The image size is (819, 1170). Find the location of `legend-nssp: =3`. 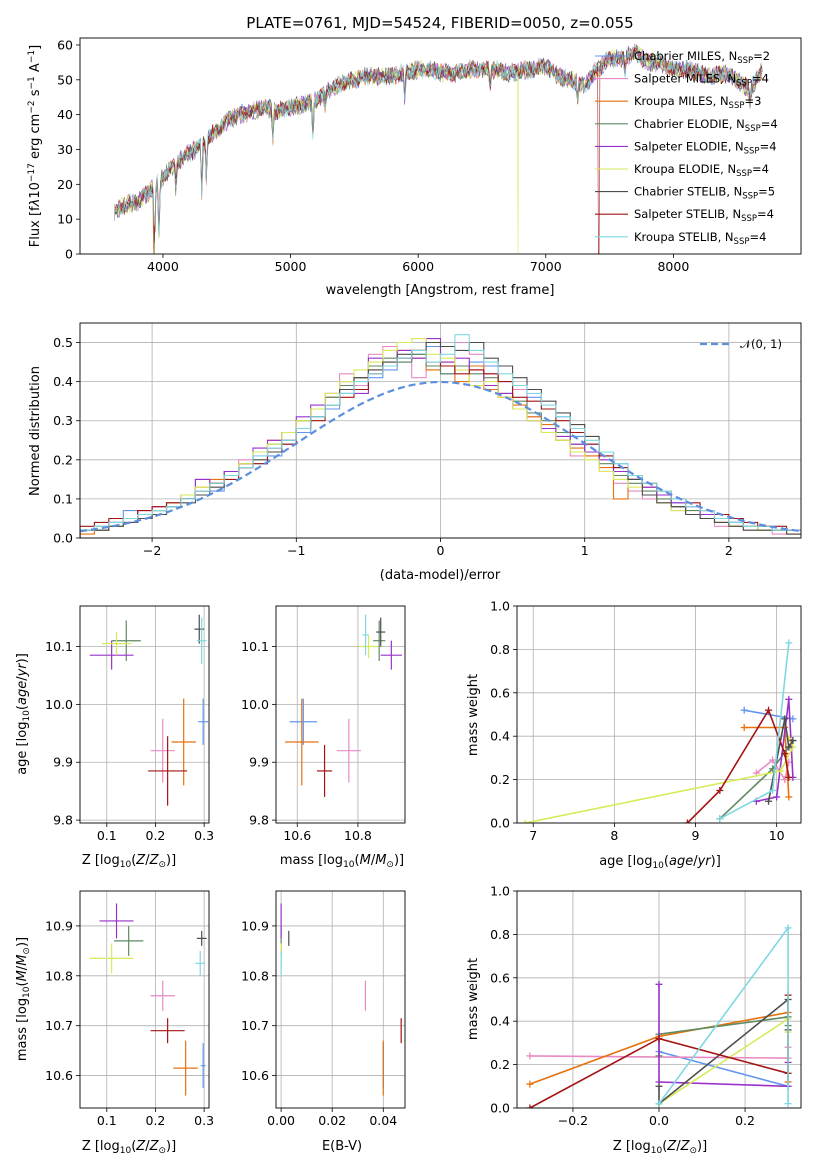

legend-nssp: =3 is located at coordinates (752, 101).